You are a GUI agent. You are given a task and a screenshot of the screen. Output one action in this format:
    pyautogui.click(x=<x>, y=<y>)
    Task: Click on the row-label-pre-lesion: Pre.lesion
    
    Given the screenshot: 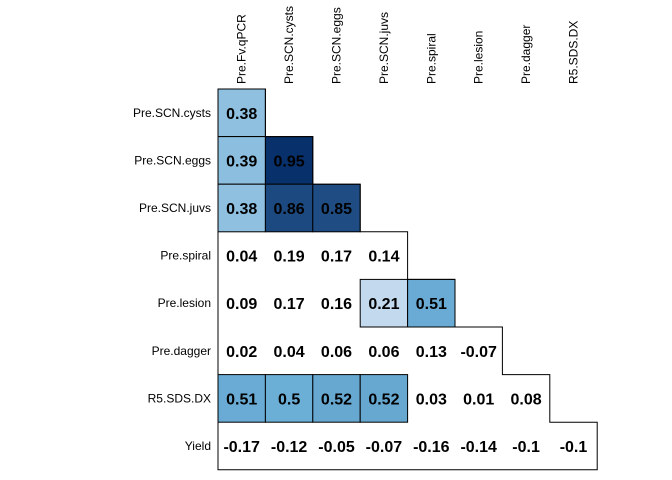 What is the action you would take?
    pyautogui.click(x=184, y=303)
    